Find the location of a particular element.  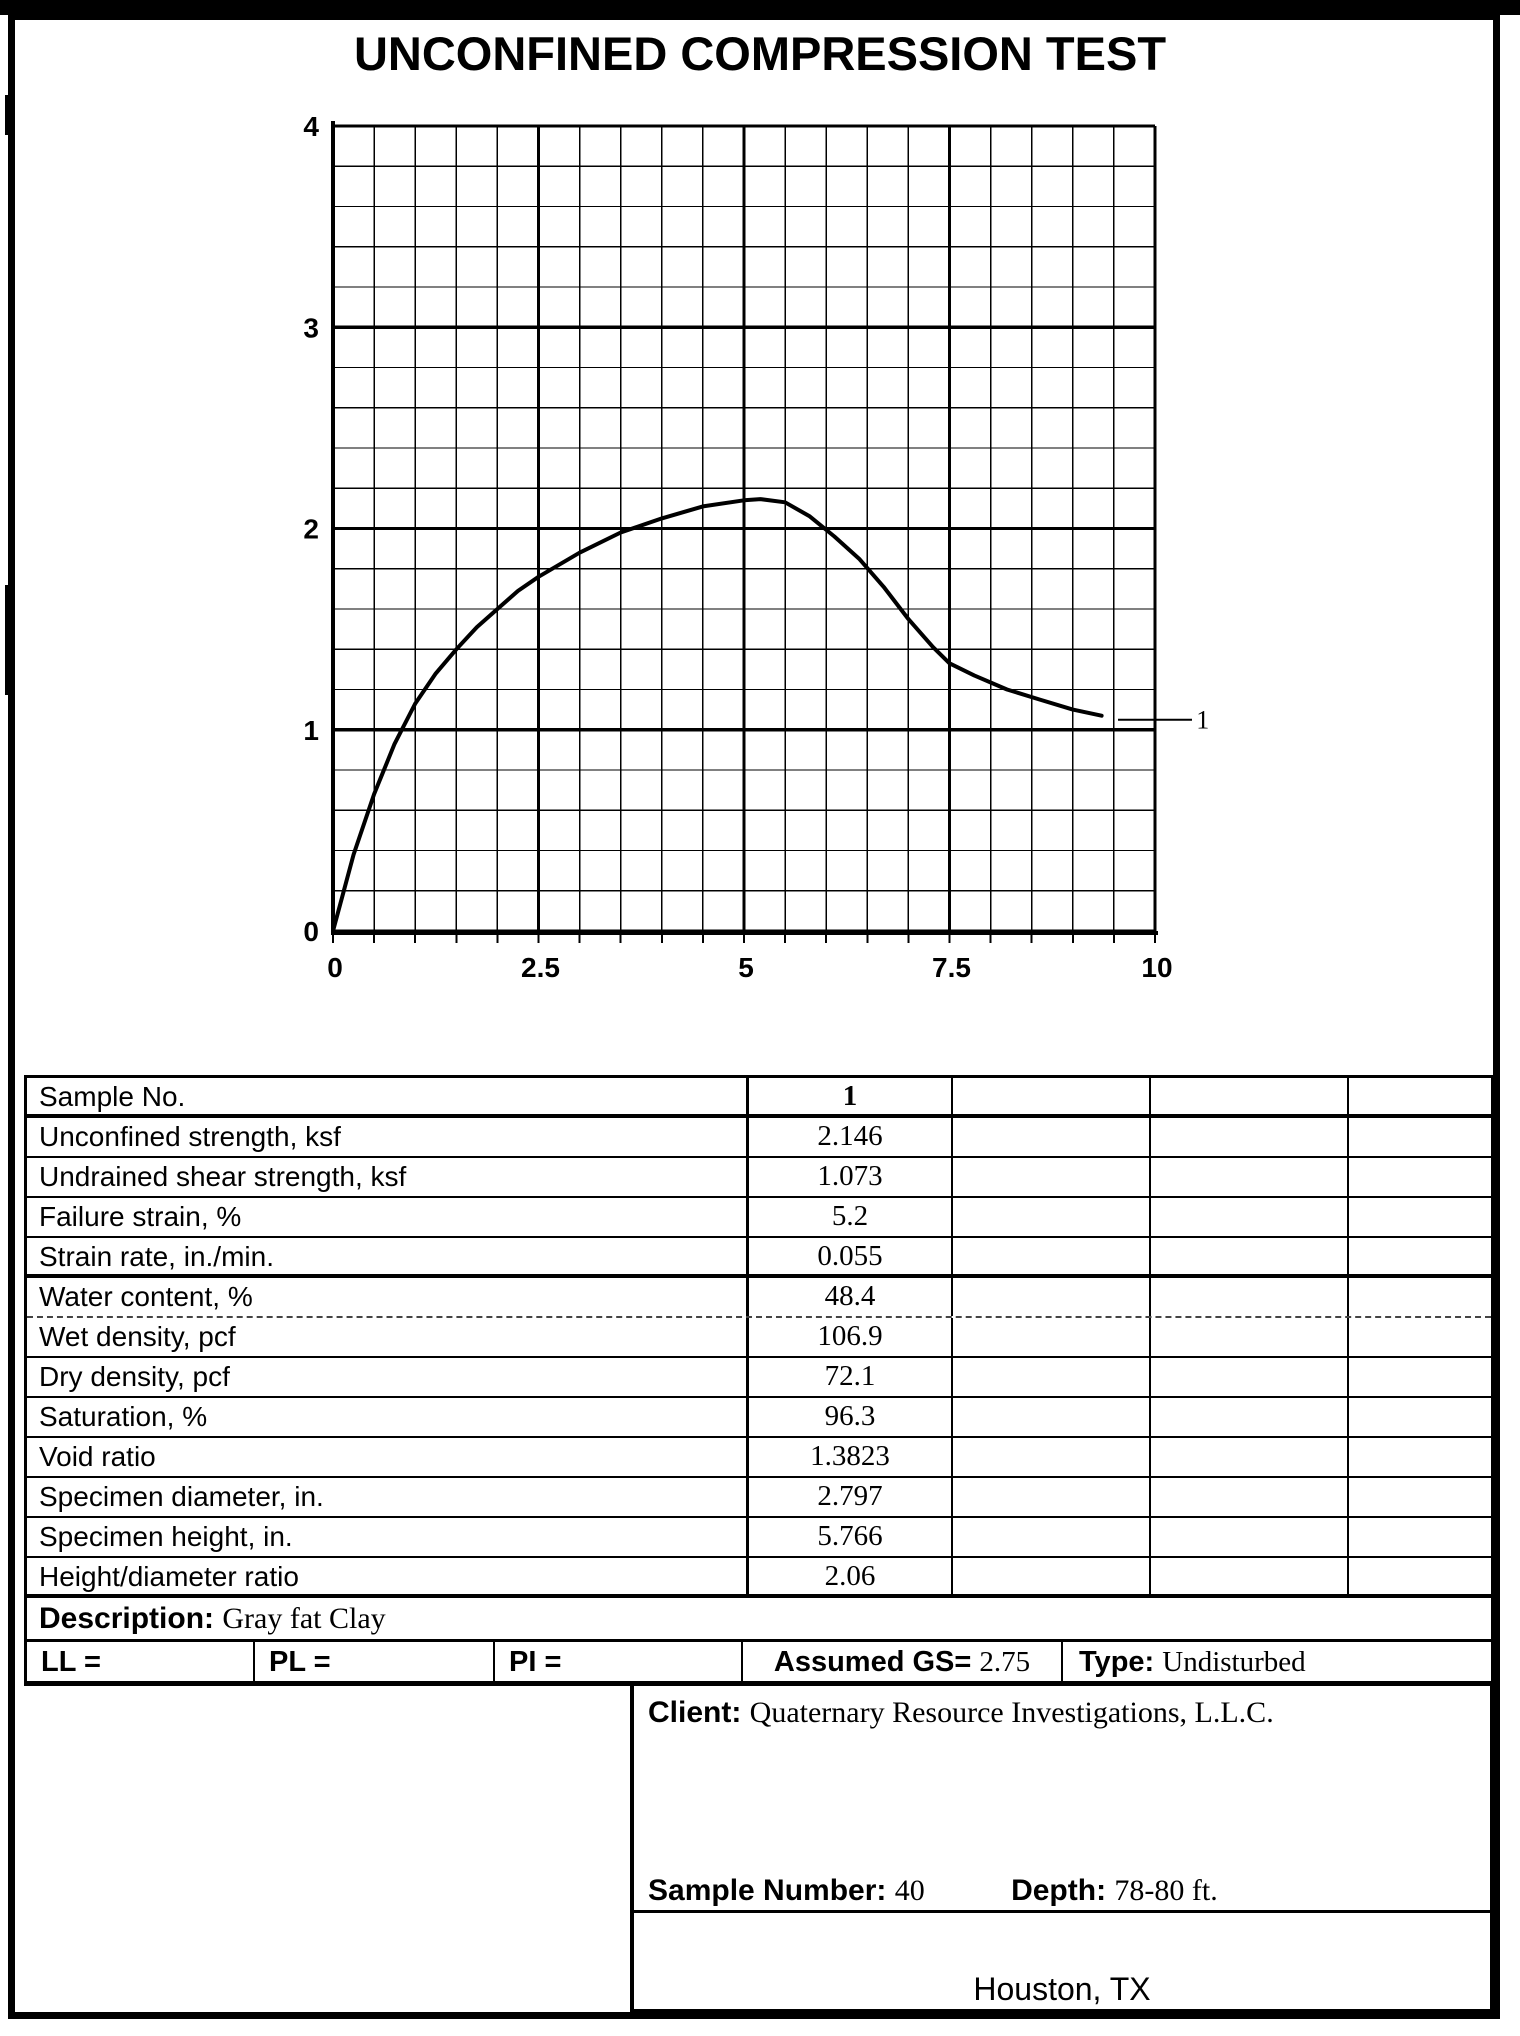

client-box-divider is located at coordinates (1062, 1911).